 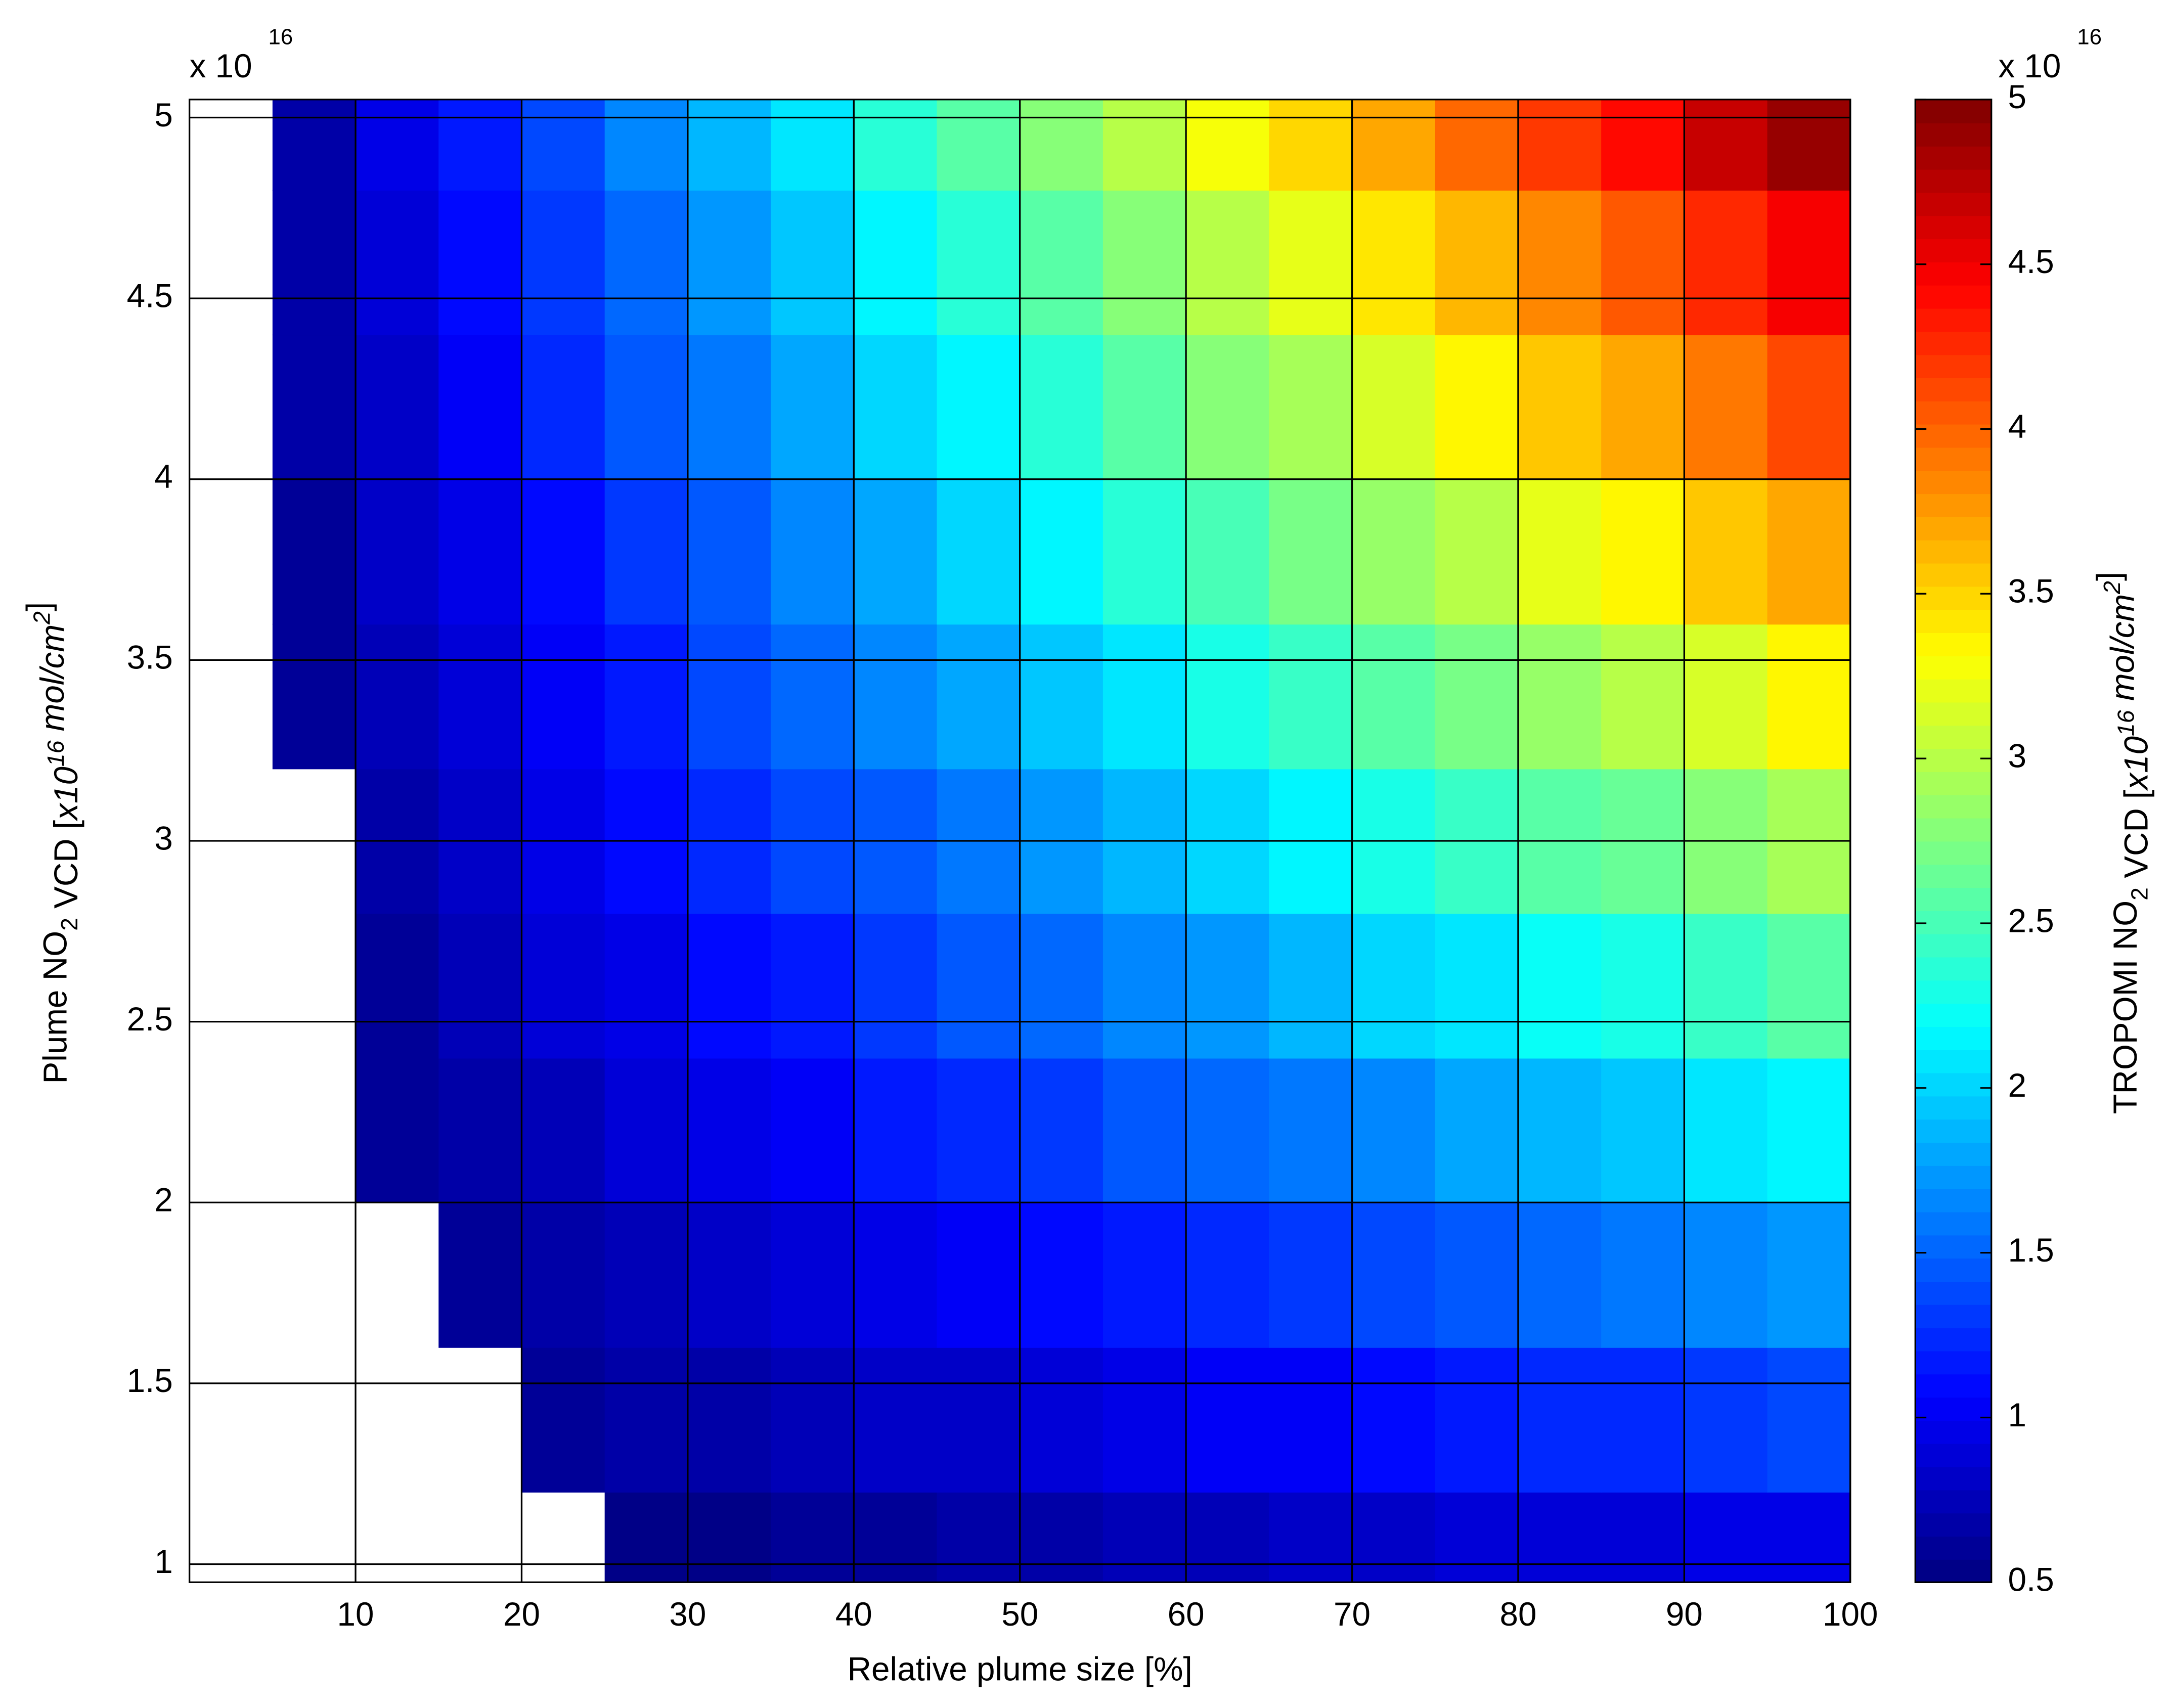 I want to click on x-tick-label: 60, so click(x=1186, y=1614).